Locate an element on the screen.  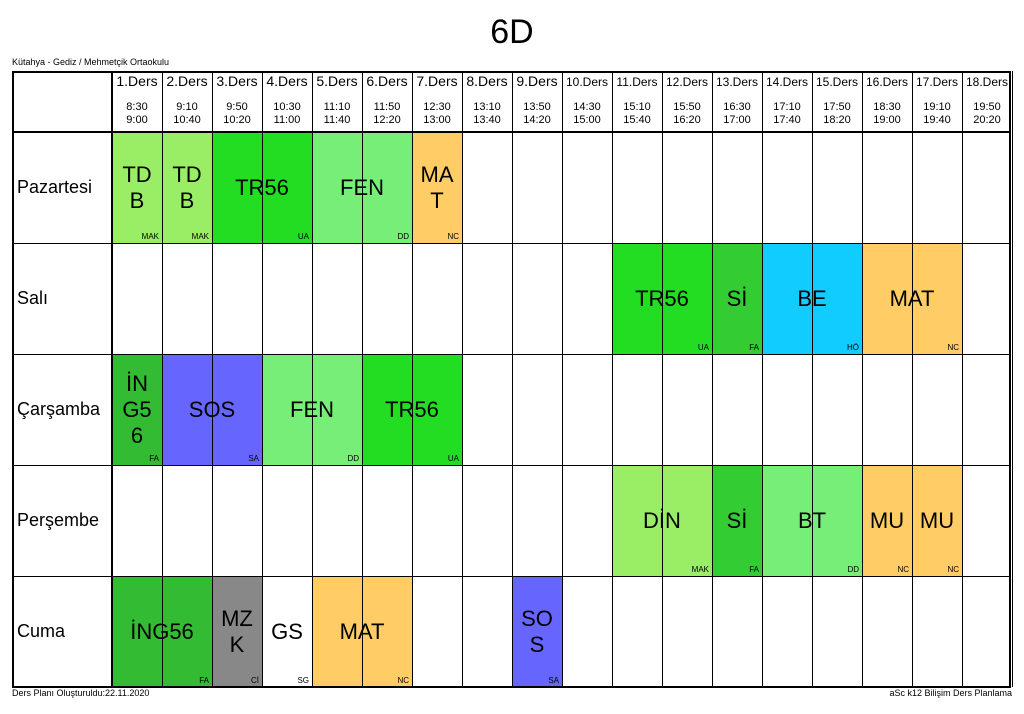
lesson-teacher: HÖ is located at coordinates (853, 347).